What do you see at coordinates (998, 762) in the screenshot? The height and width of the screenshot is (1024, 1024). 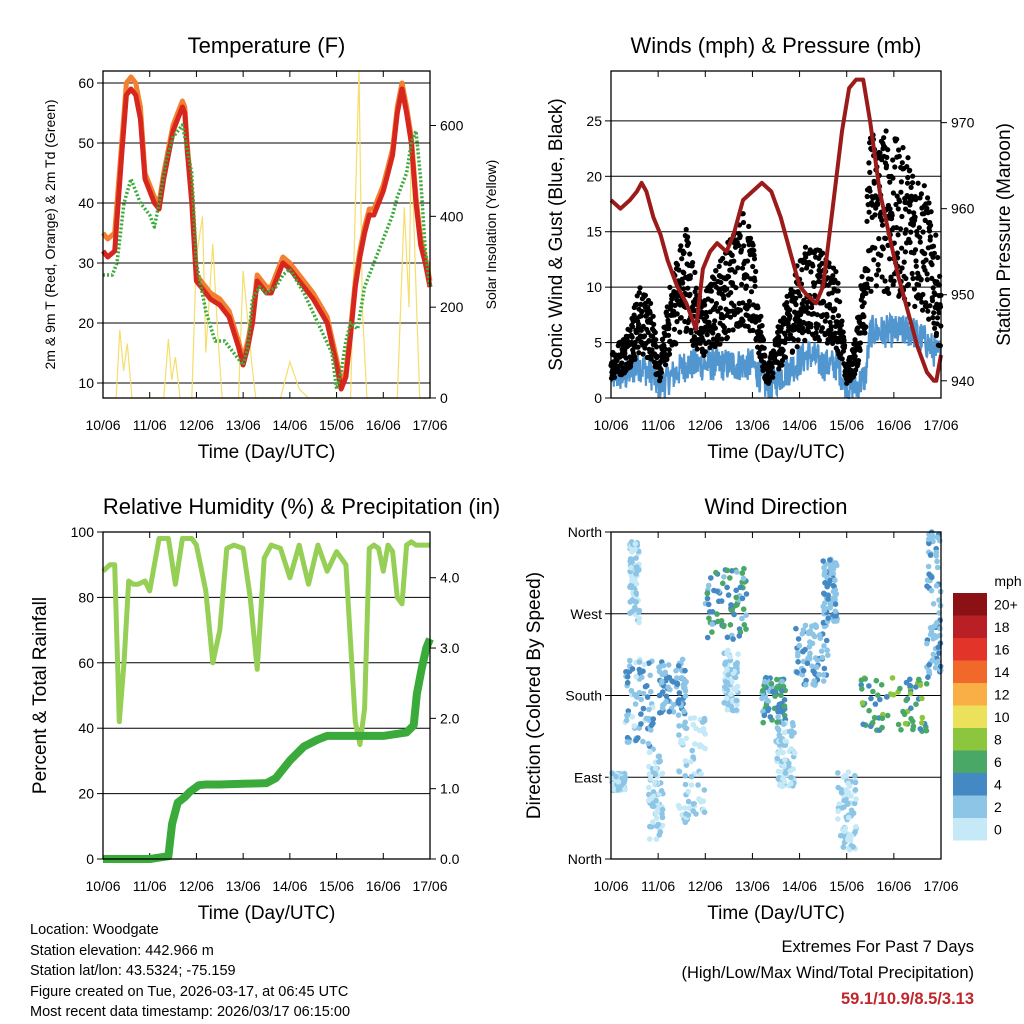 I see `legend-label: 6` at bounding box center [998, 762].